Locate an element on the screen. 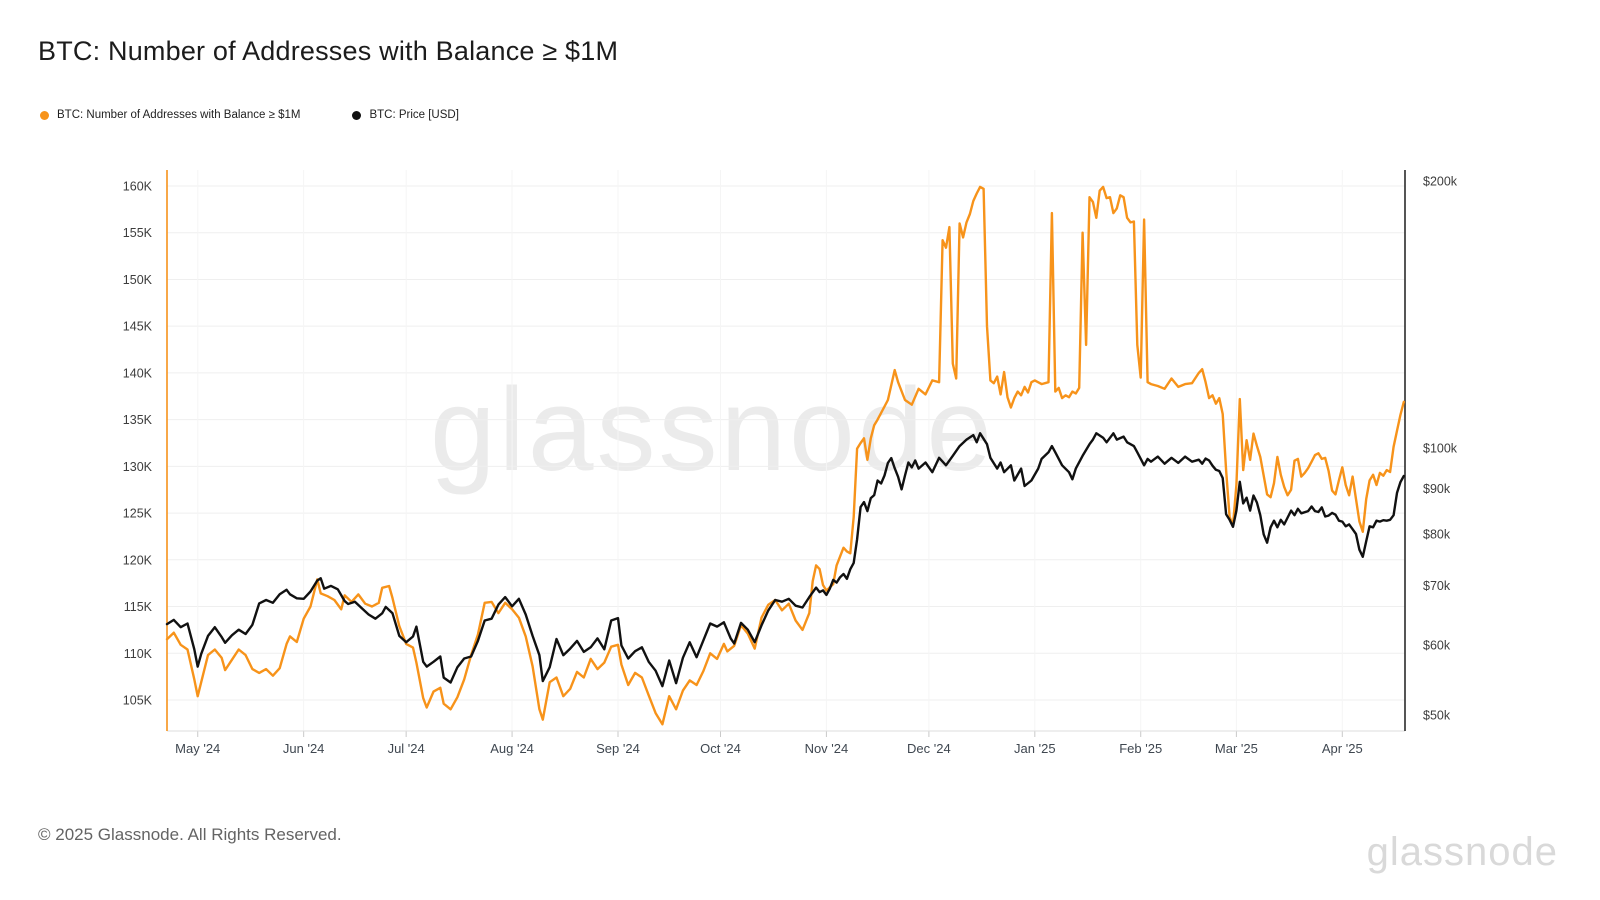  right-axis-tick-label: $80k is located at coordinates (1437, 534).